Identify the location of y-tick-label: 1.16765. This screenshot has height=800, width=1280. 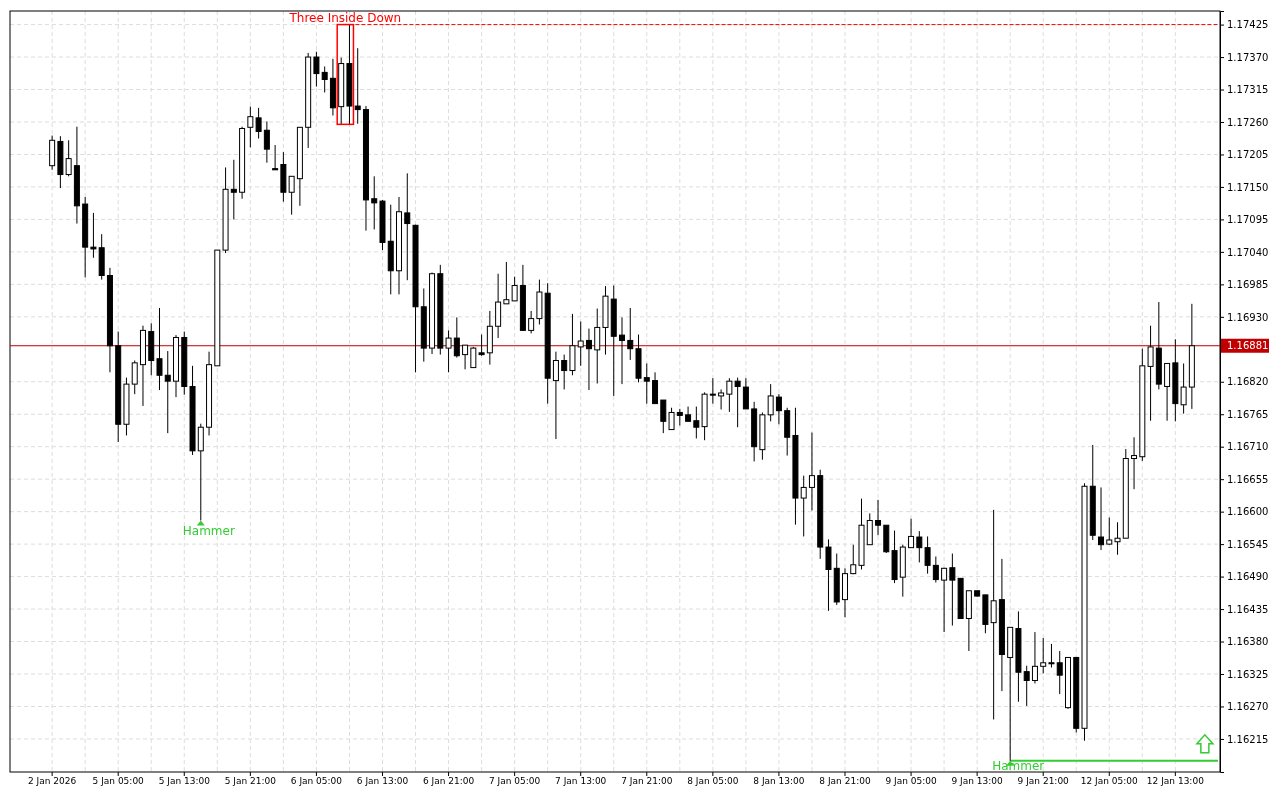
(1248, 414).